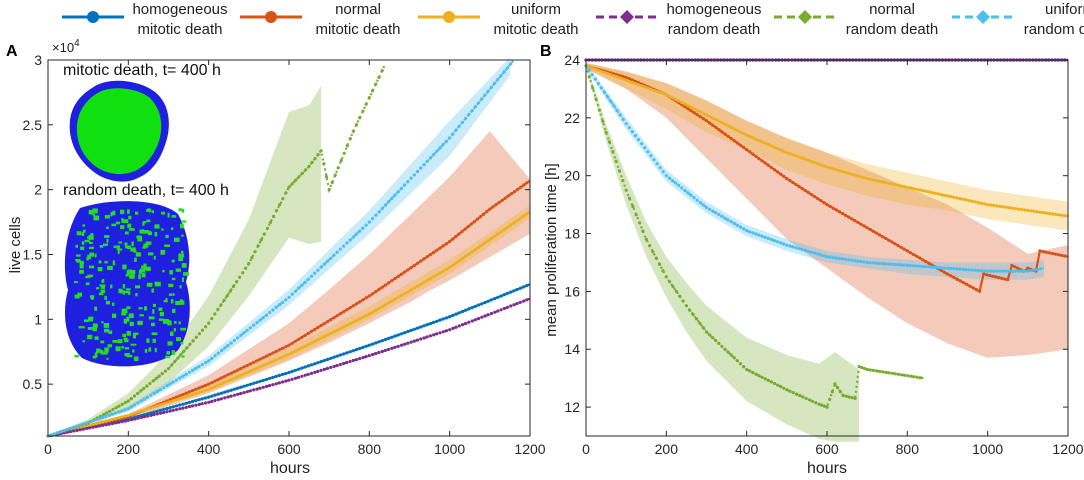 The image size is (1084, 480). What do you see at coordinates (627, 17) in the screenshot?
I see `legend-marker` at bounding box center [627, 17].